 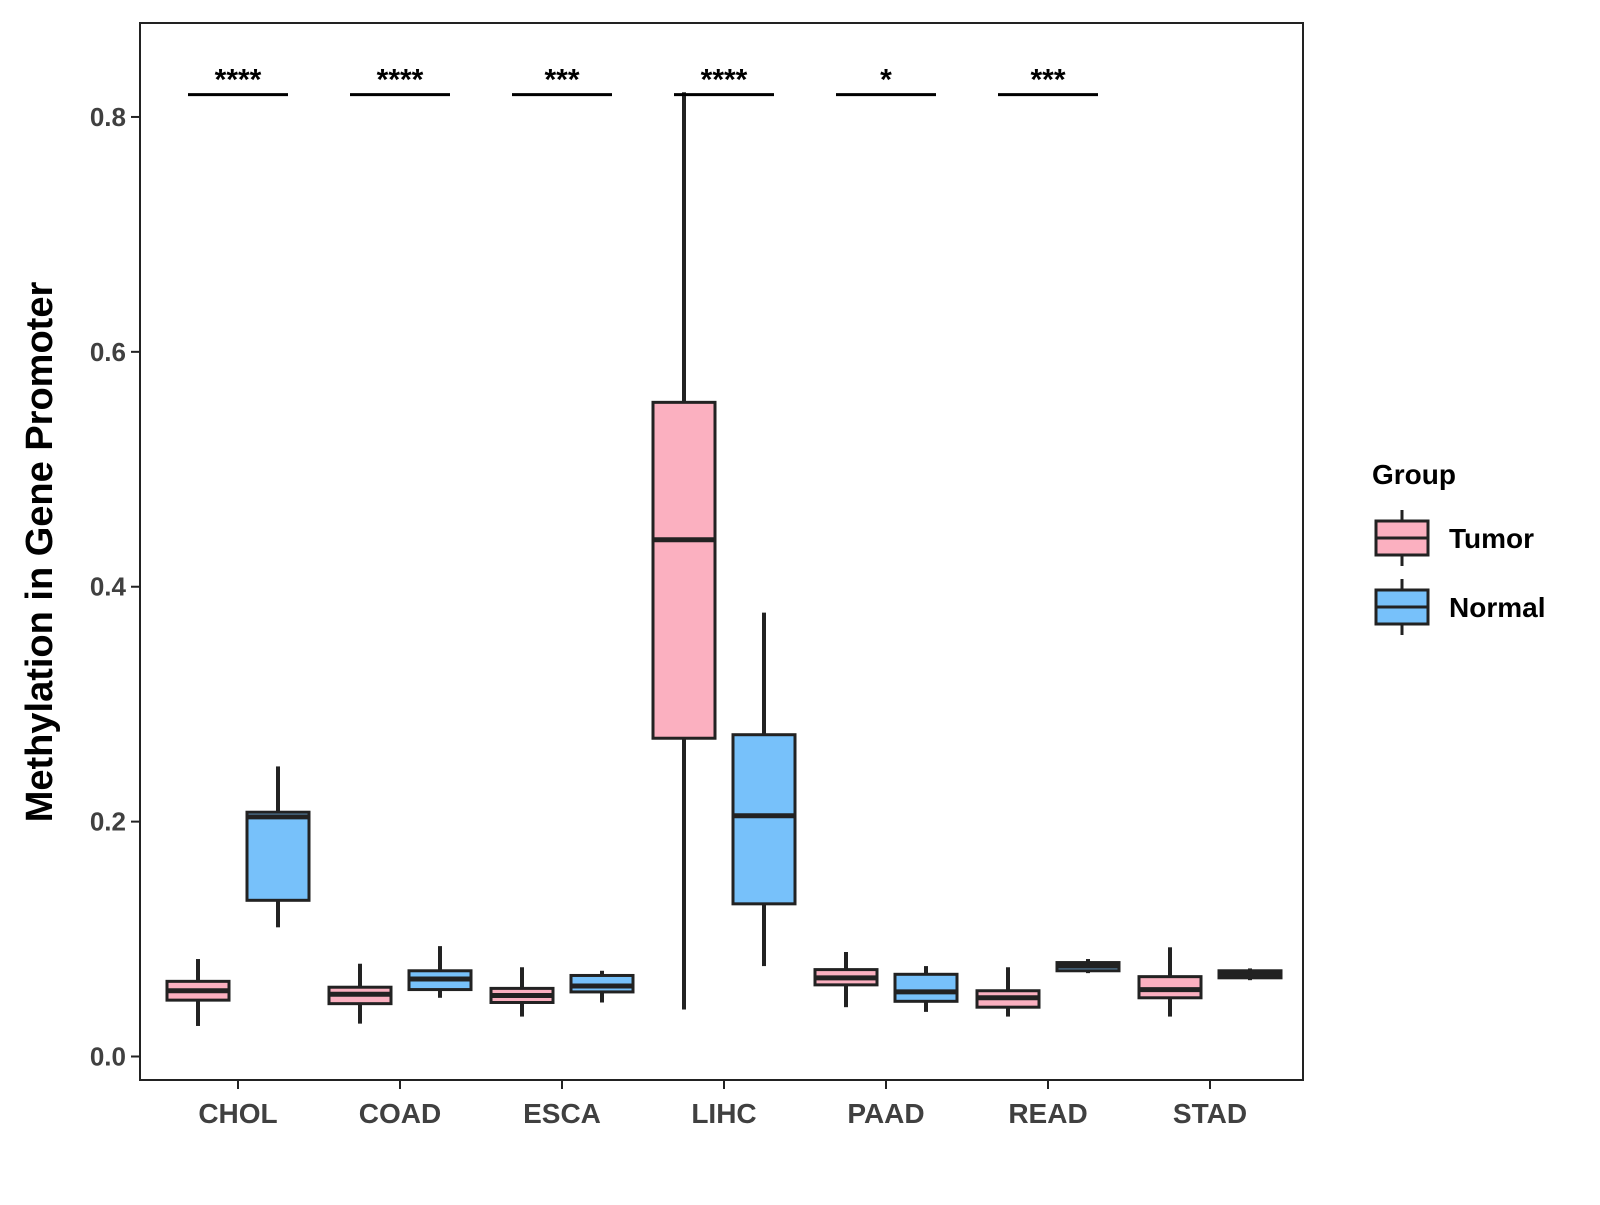 I want to click on box-normal-stad, so click(x=1250, y=974).